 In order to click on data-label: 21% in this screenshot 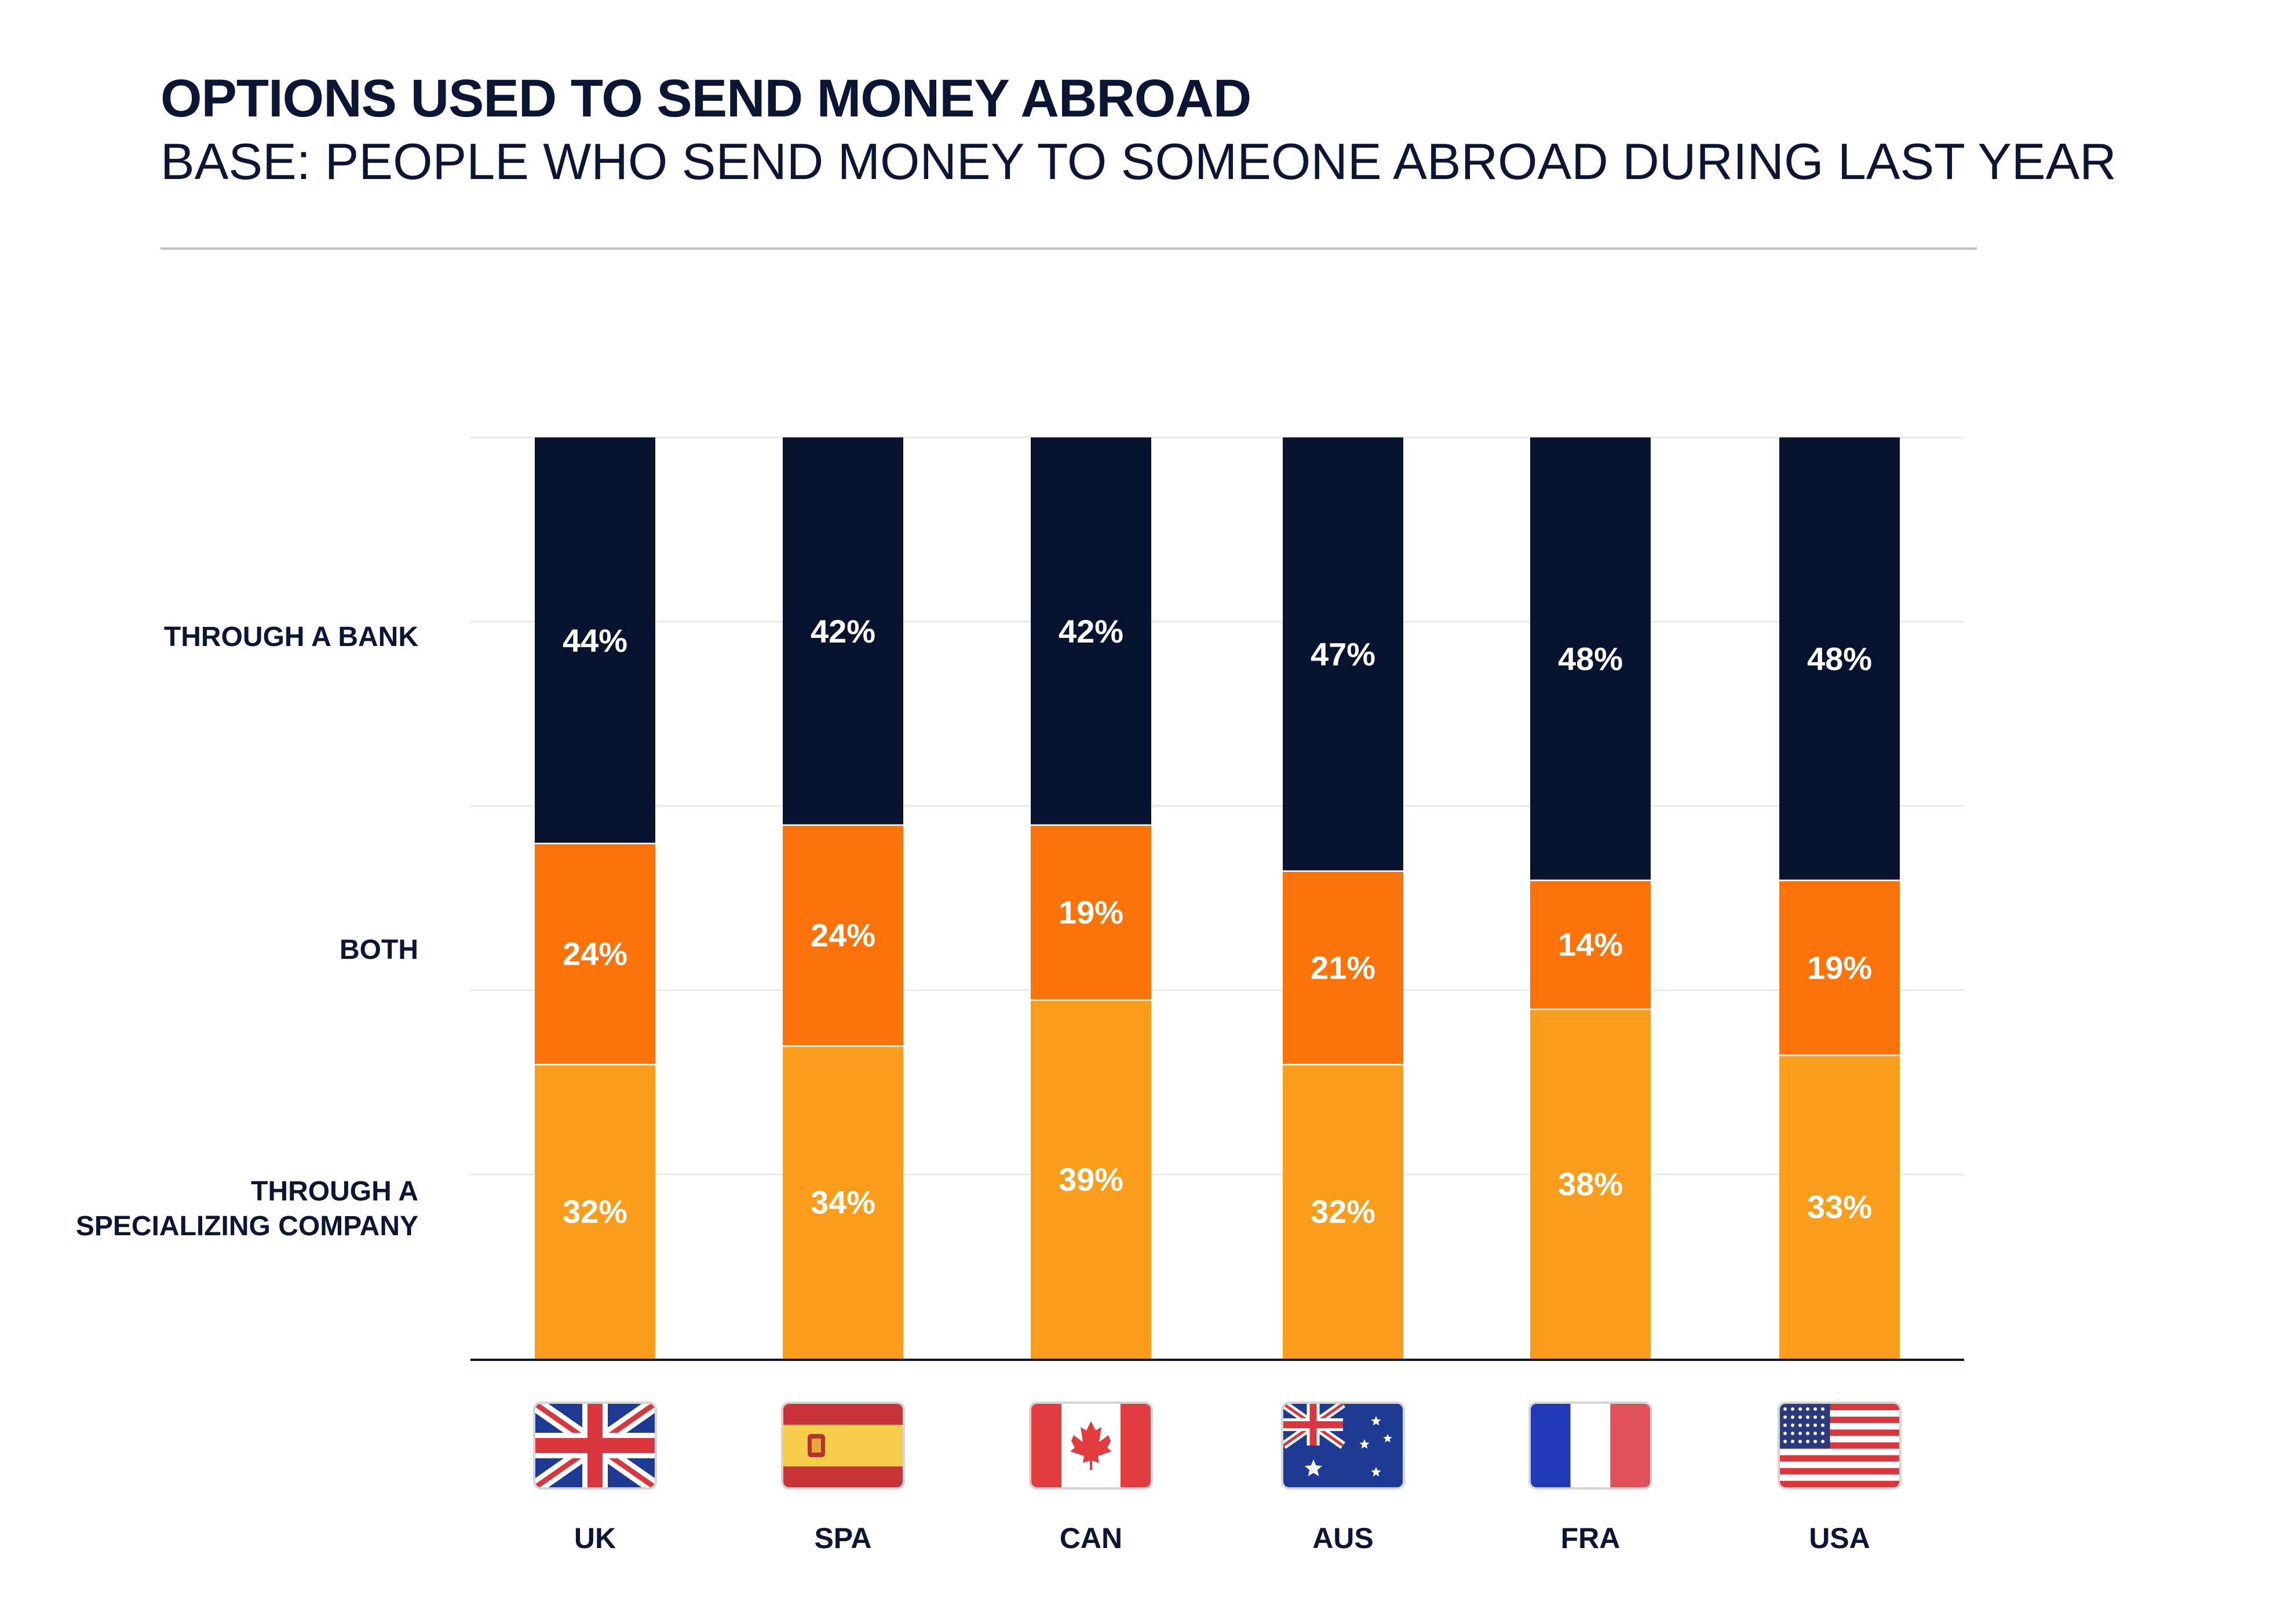, I will do `click(1343, 967)`.